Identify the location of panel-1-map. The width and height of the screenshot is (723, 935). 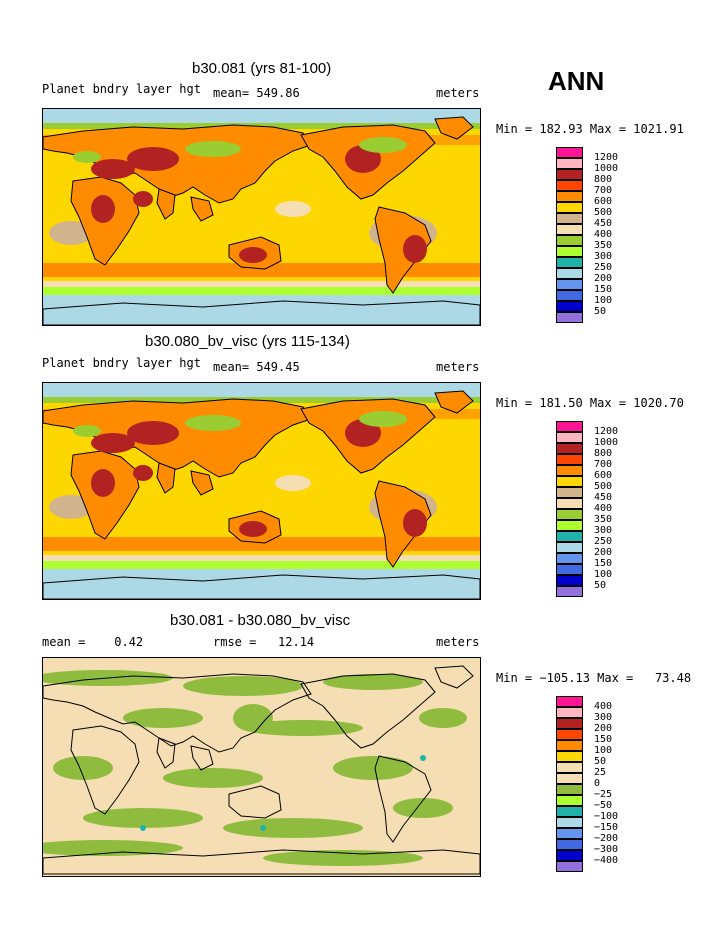
(261, 217).